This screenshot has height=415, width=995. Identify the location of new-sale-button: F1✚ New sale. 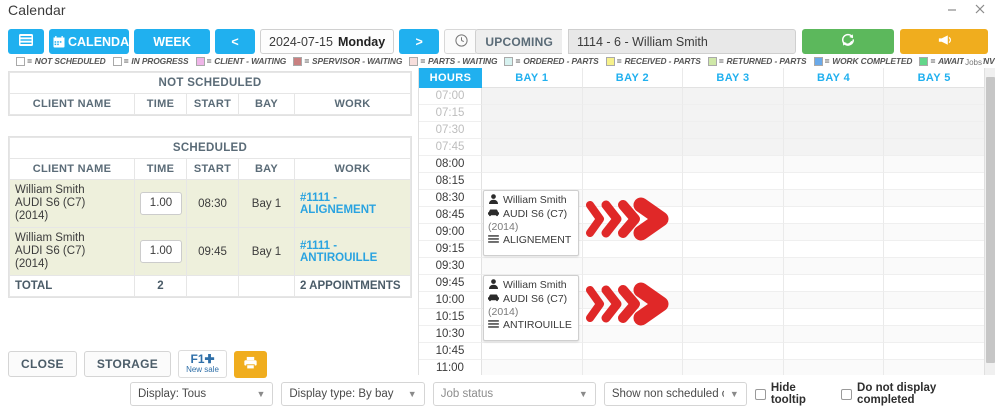
(202, 364).